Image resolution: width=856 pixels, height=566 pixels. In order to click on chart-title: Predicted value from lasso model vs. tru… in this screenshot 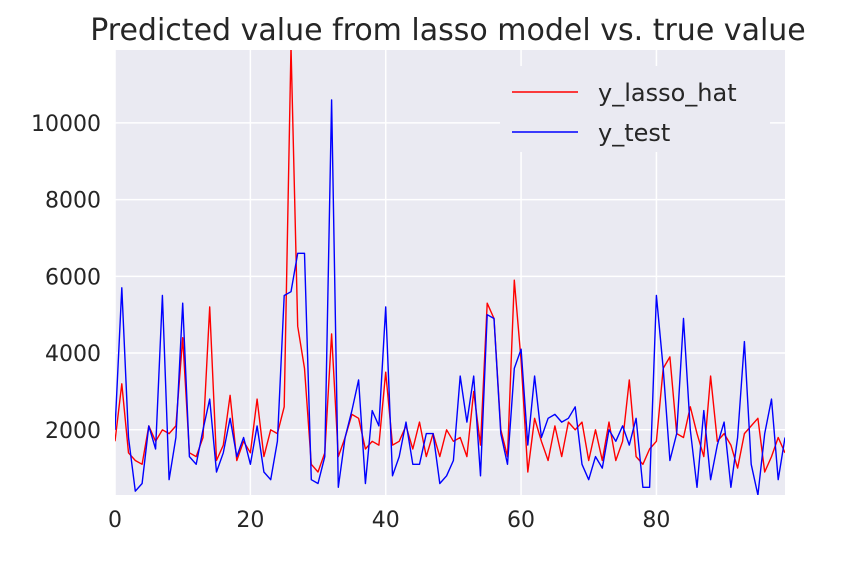, I will do `click(448, 30)`.